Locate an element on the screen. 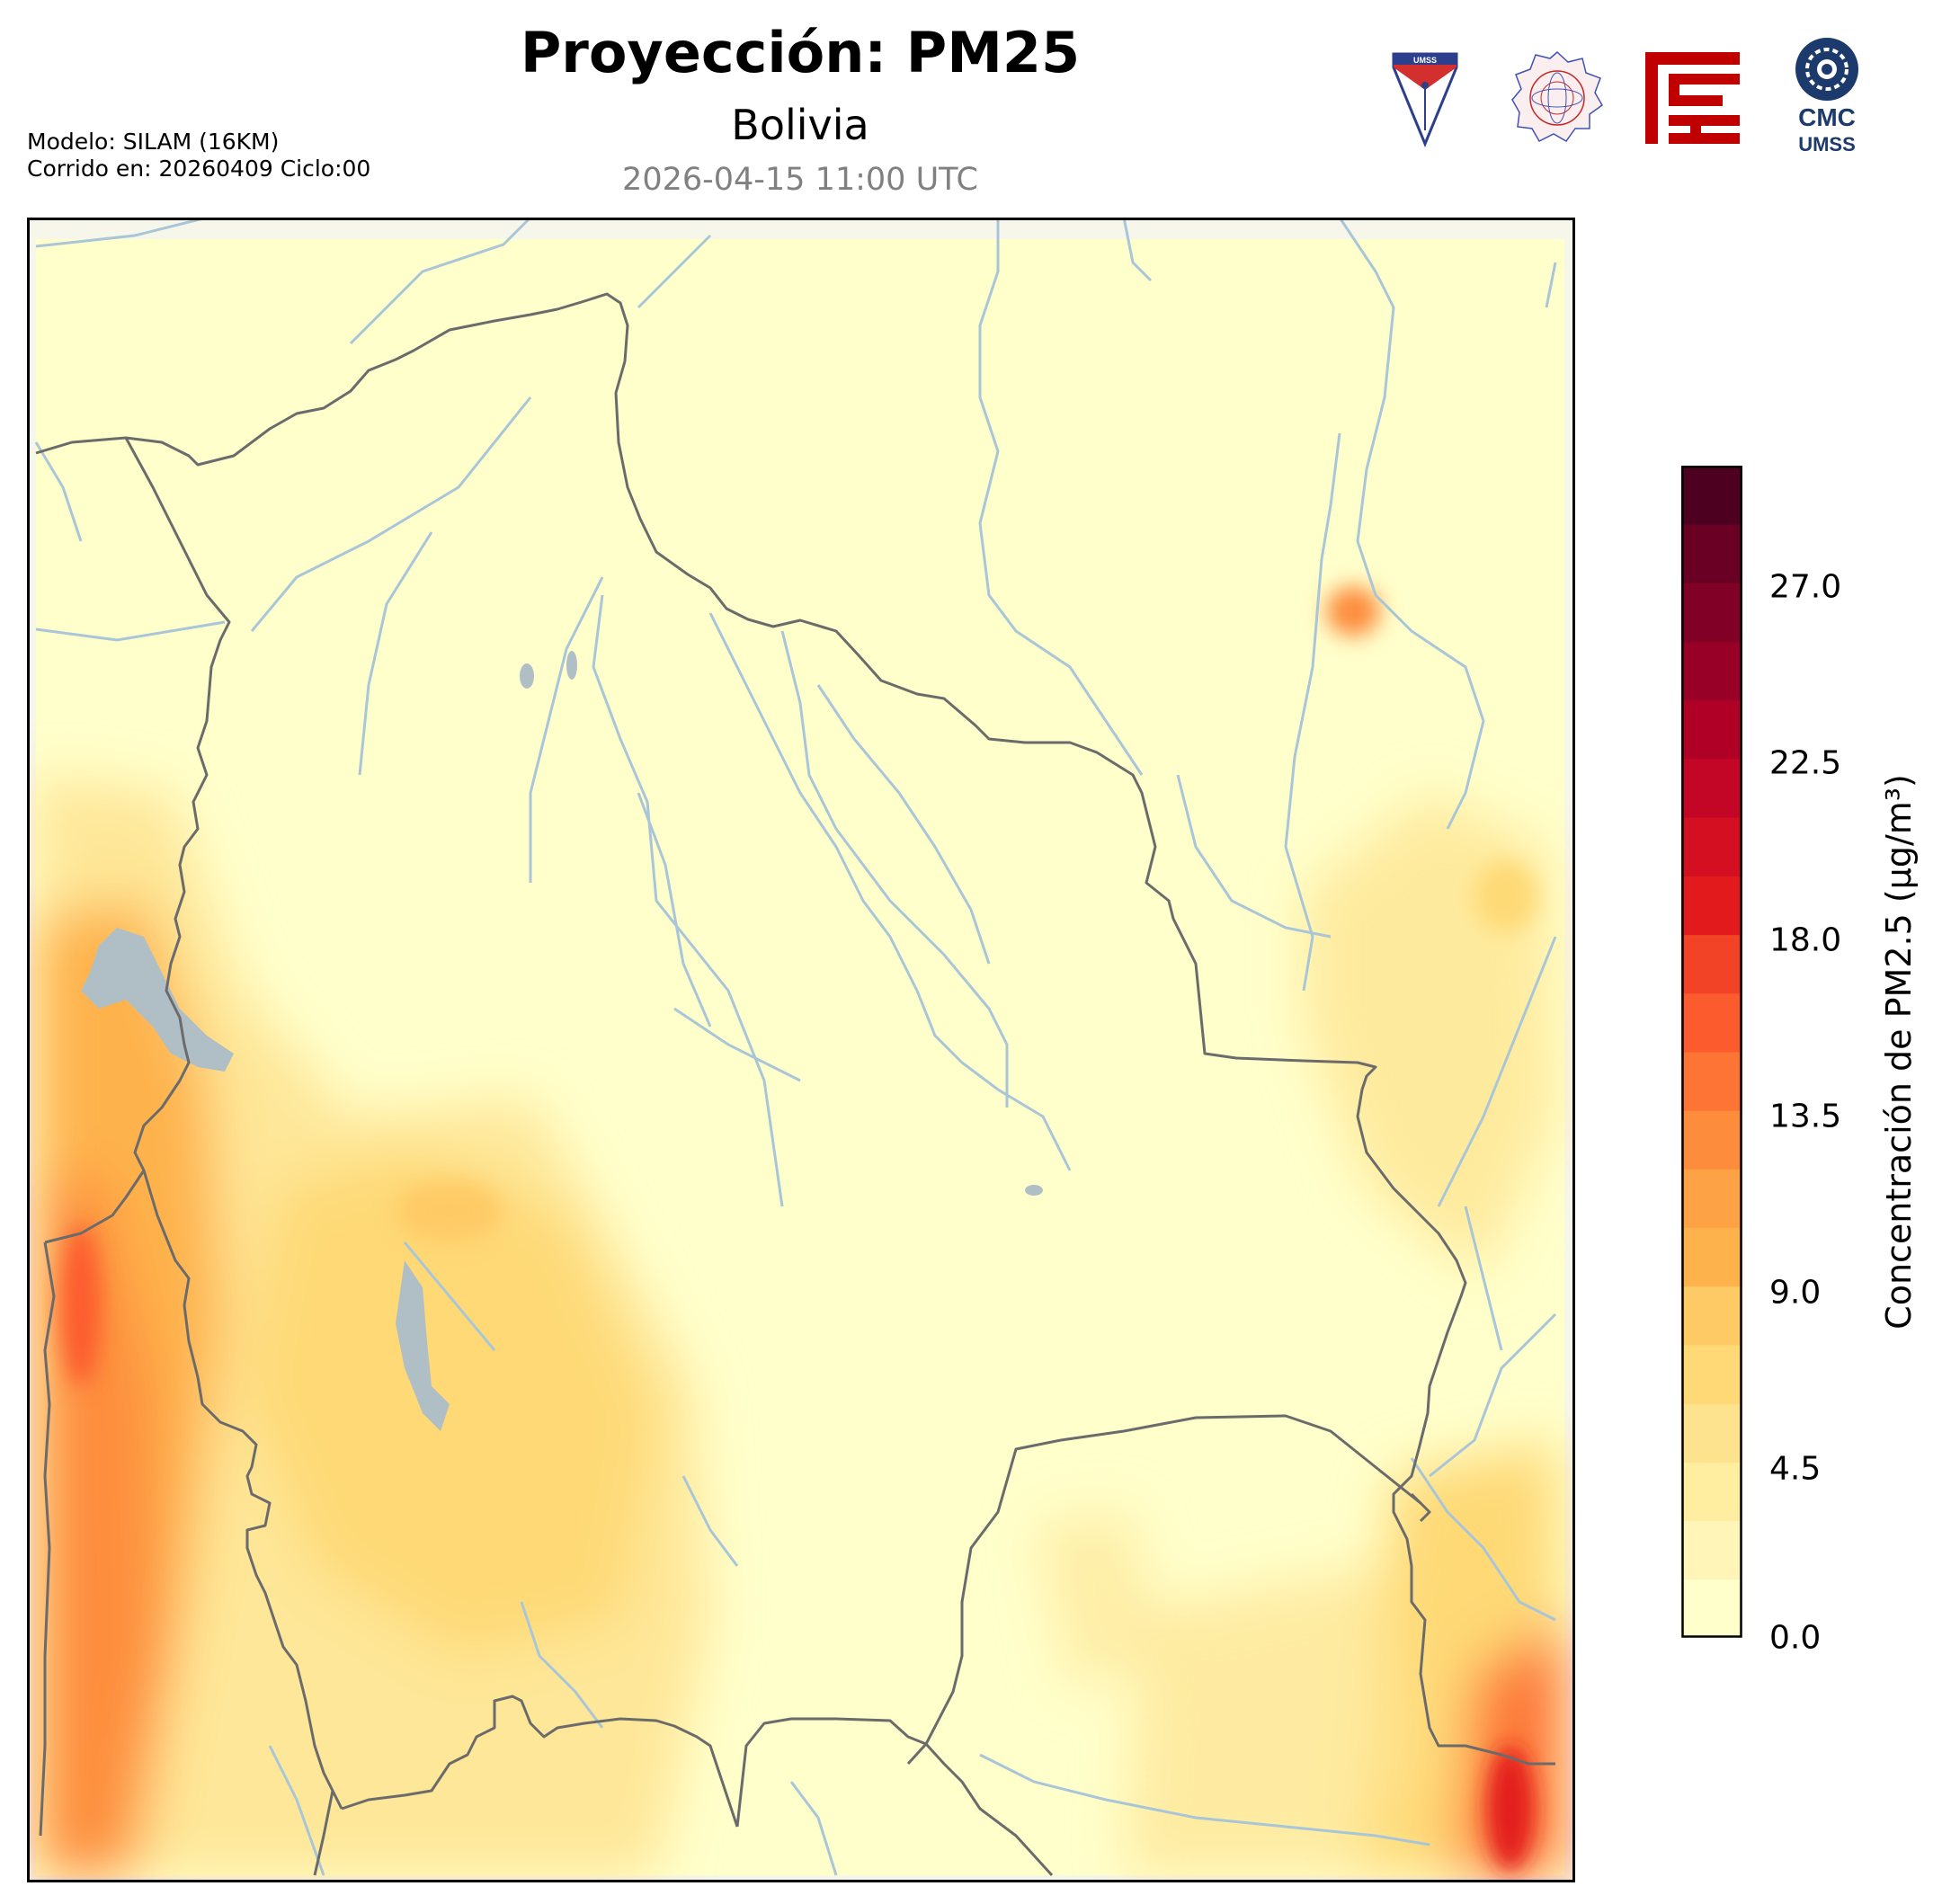  colorbar is located at coordinates (1711, 1052).